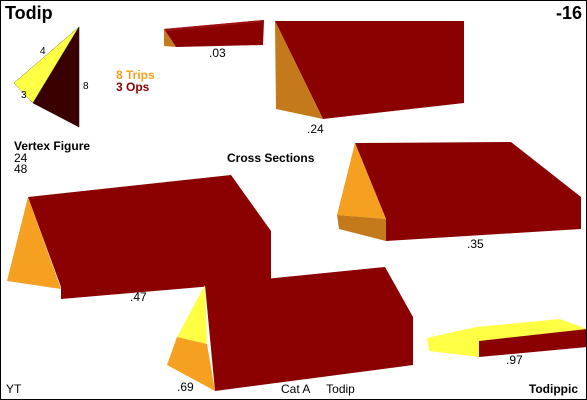 The height and width of the screenshot is (400, 587). What do you see at coordinates (185, 387) in the screenshot?
I see `section-label-69: .69` at bounding box center [185, 387].